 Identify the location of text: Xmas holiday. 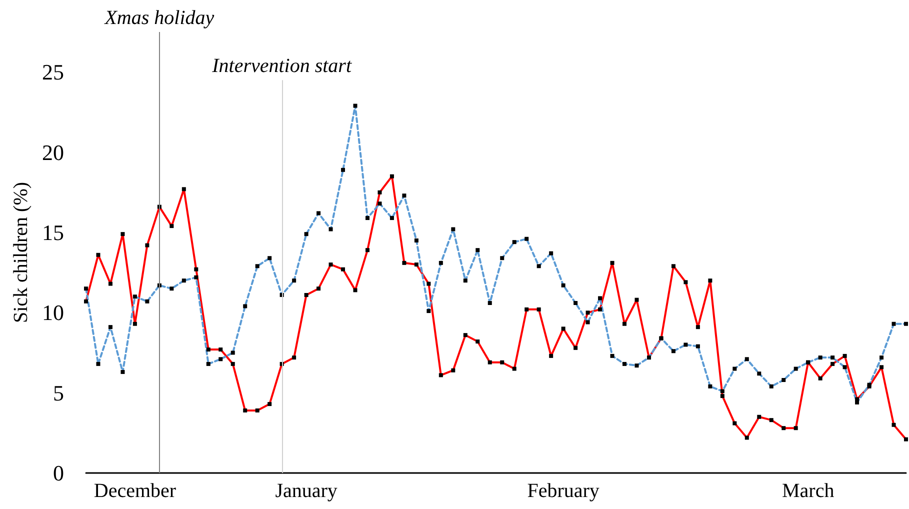
(159, 18).